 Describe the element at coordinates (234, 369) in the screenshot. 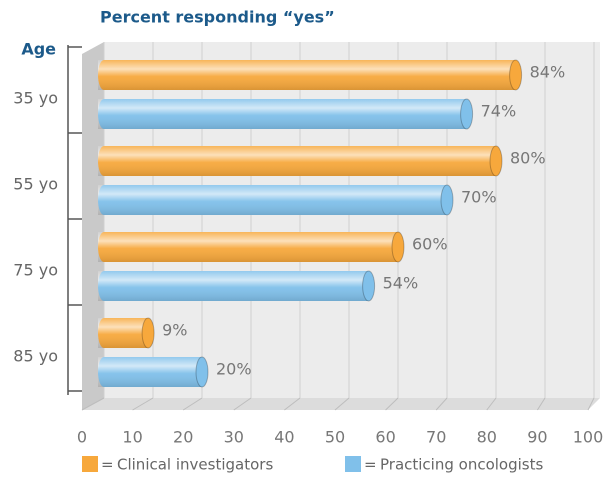

I see `value-label: 20%` at that location.